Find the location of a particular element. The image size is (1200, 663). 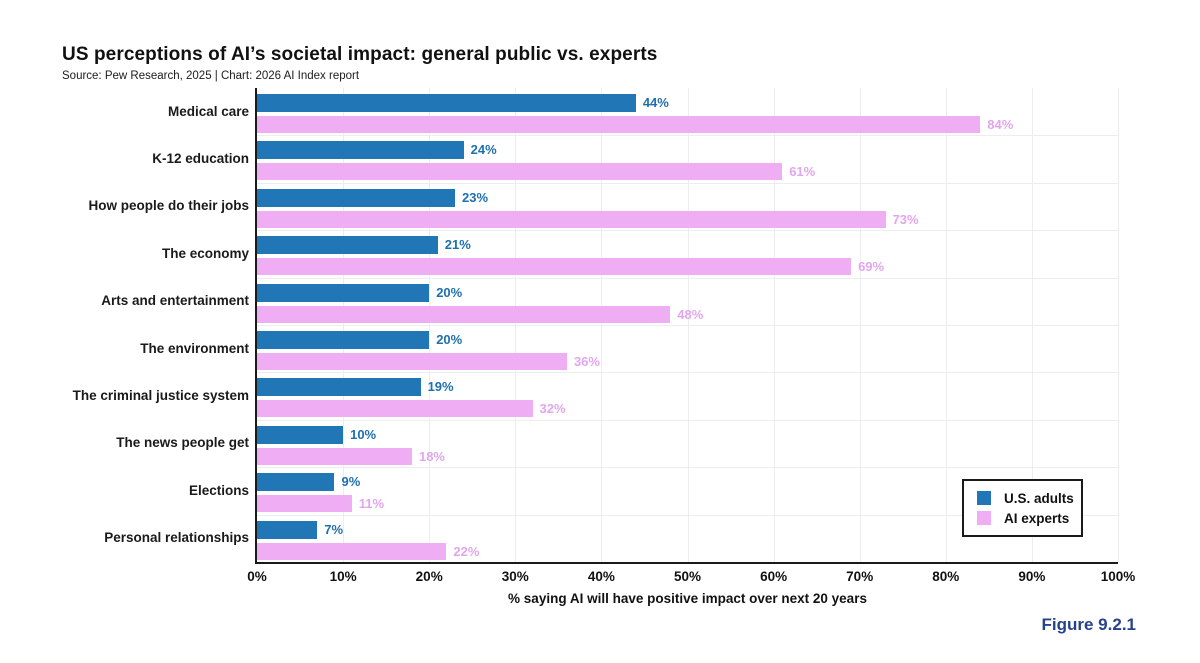

bar-value-label: 19% is located at coordinates (440, 387).